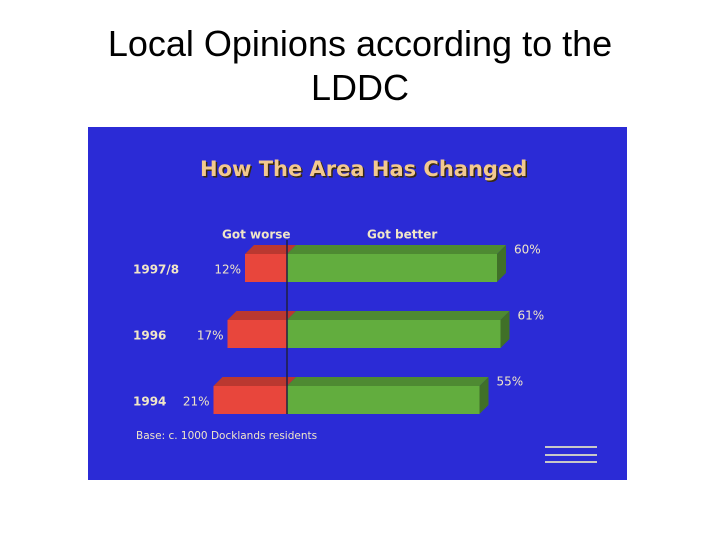  Describe the element at coordinates (527, 250) in the screenshot. I see `value-label: 60%` at that location.